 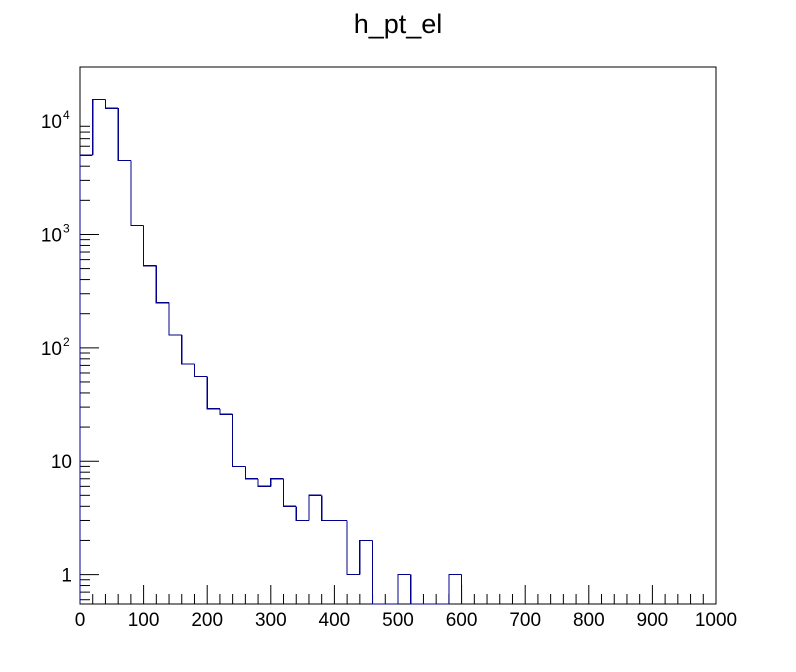 I want to click on x-tick-label: 700, so click(x=525, y=620).